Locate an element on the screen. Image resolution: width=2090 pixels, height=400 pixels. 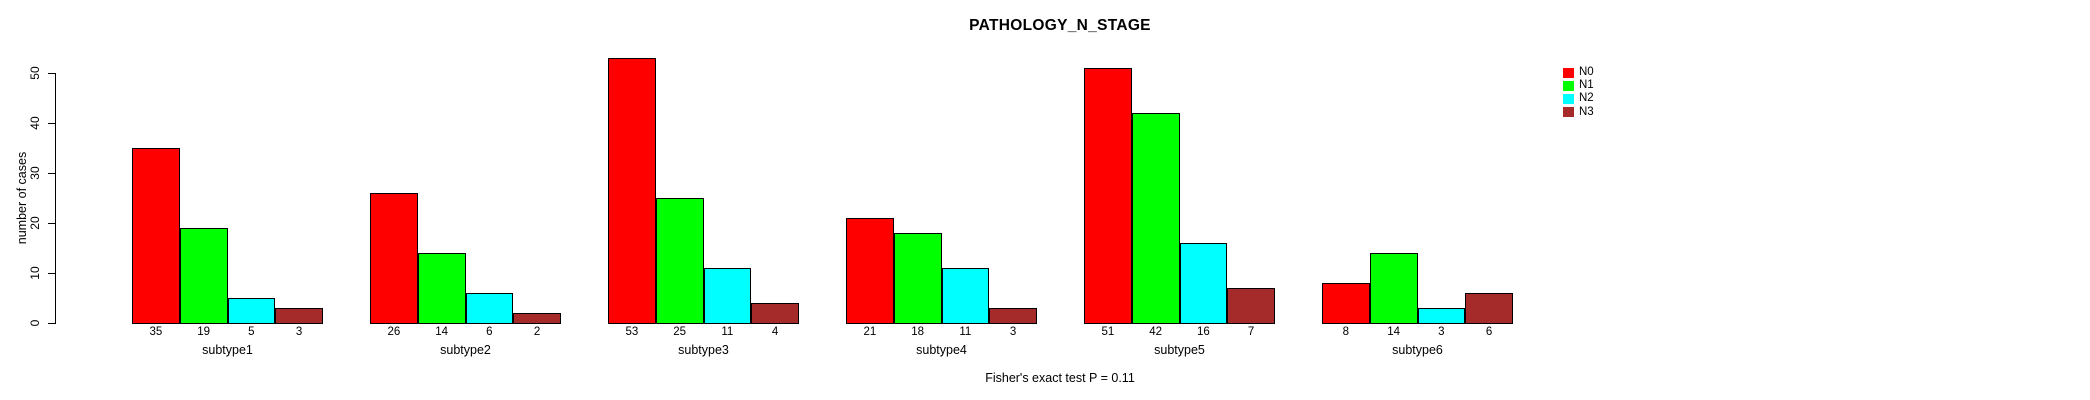
bar-subtype2-N0 is located at coordinates (394, 258).